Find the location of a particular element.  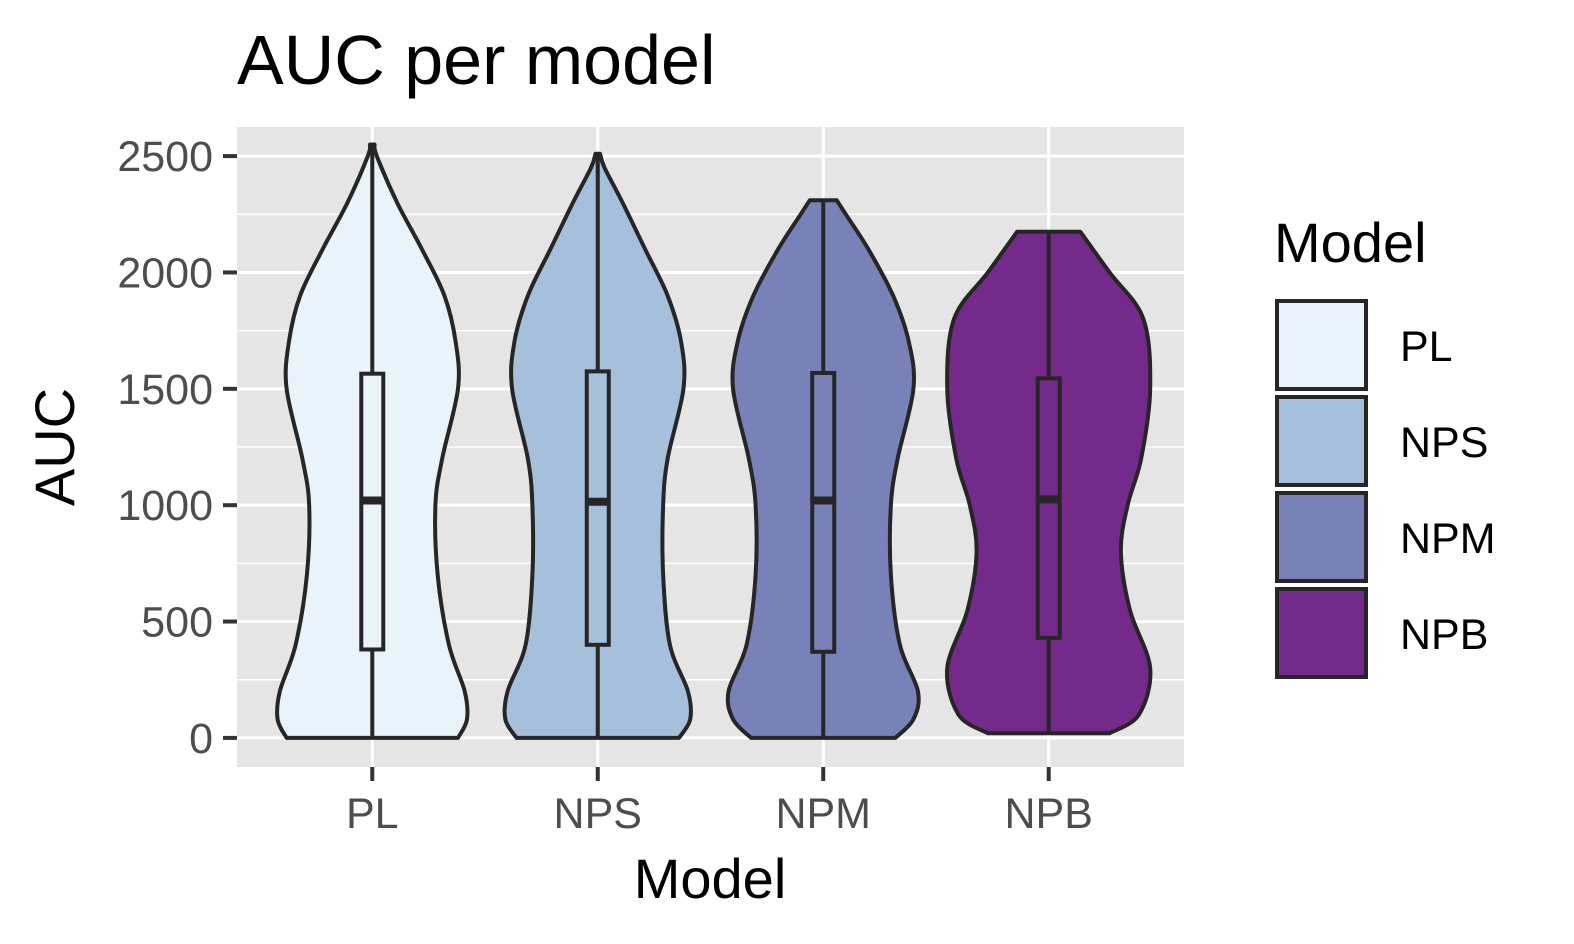

legend-swatch-npb is located at coordinates (1321, 633).